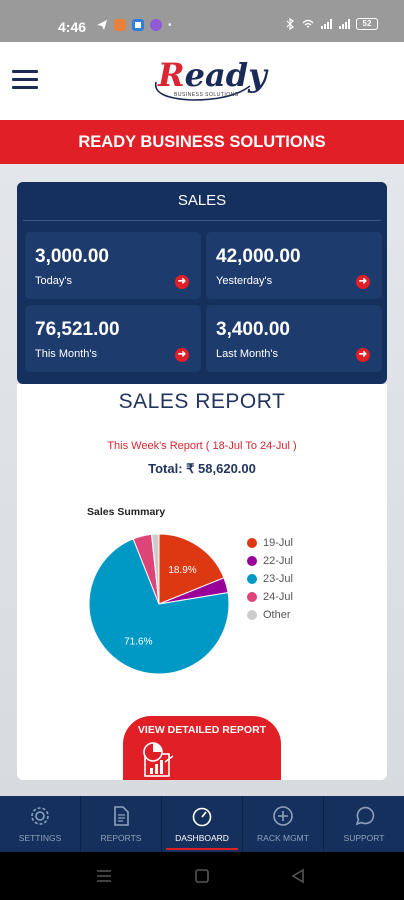 The width and height of the screenshot is (404, 900). Describe the element at coordinates (121, 816) in the screenshot. I see `document-icon` at that location.